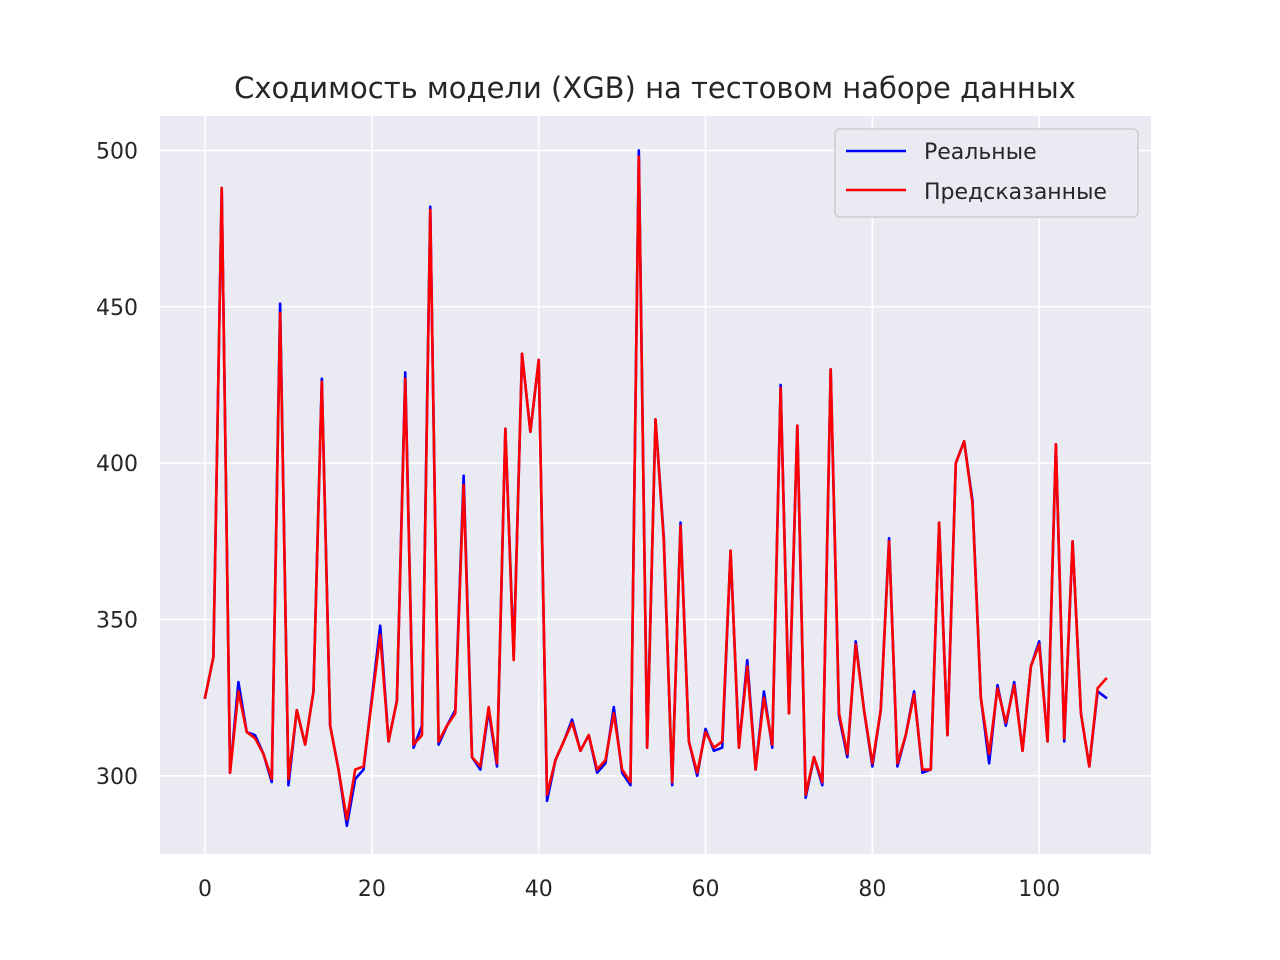 The image size is (1280, 960). I want to click on x-tick-label: 100, so click(1039, 889).